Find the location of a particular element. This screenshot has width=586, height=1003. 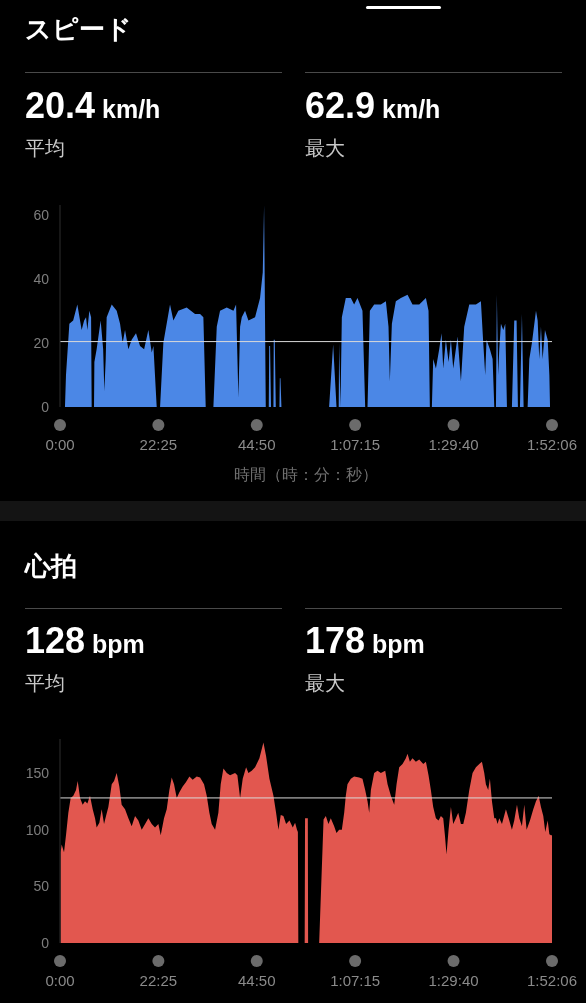

y-tick-label: 20 is located at coordinates (41, 342).